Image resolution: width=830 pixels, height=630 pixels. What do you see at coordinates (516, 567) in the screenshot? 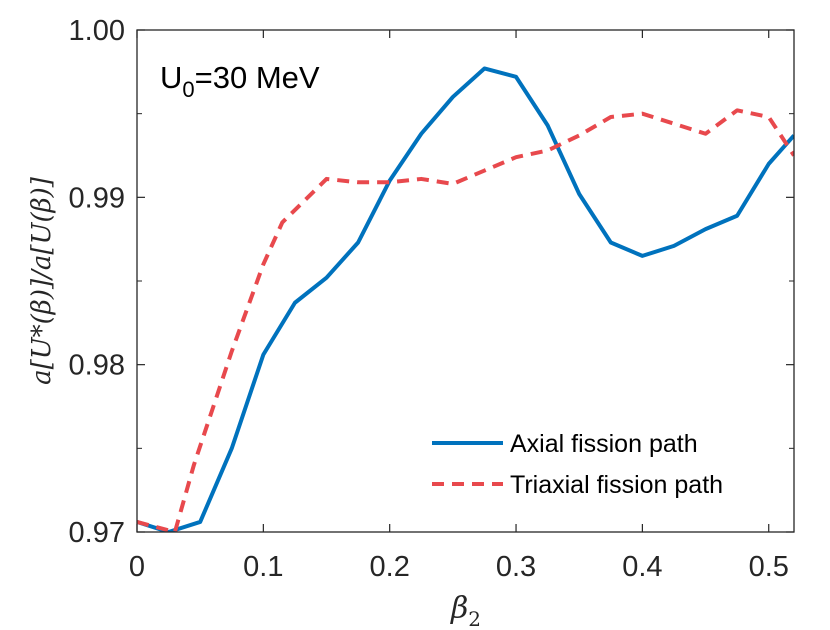
I see `x-tick-label: 0.3` at bounding box center [516, 567].